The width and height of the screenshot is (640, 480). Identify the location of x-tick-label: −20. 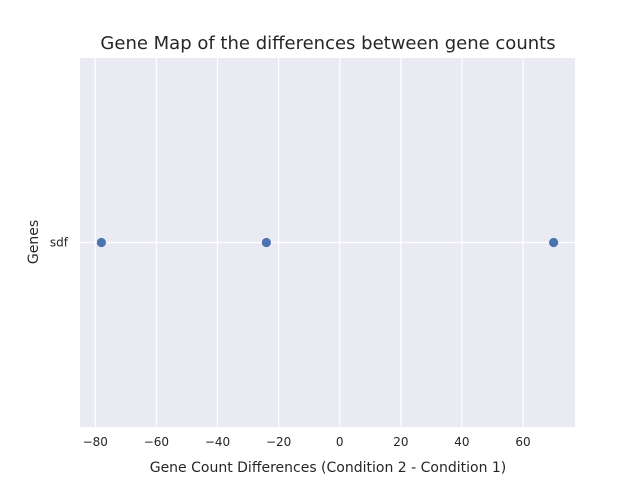
(278, 442).